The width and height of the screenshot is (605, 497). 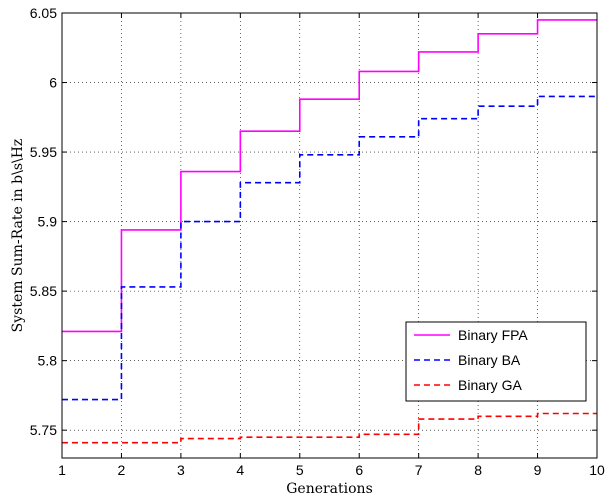 I want to click on series-line-binary-ga, so click(x=329, y=428).